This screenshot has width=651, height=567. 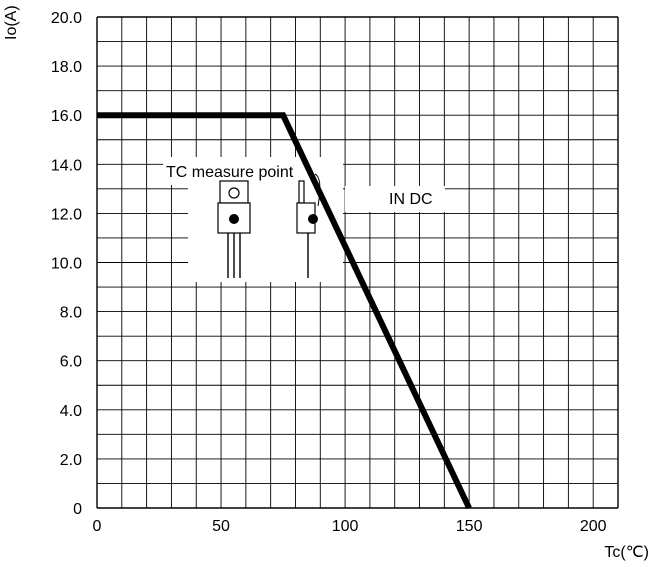 I want to click on x-tick-labels: 0 50 100 150 200, so click(x=350, y=526).